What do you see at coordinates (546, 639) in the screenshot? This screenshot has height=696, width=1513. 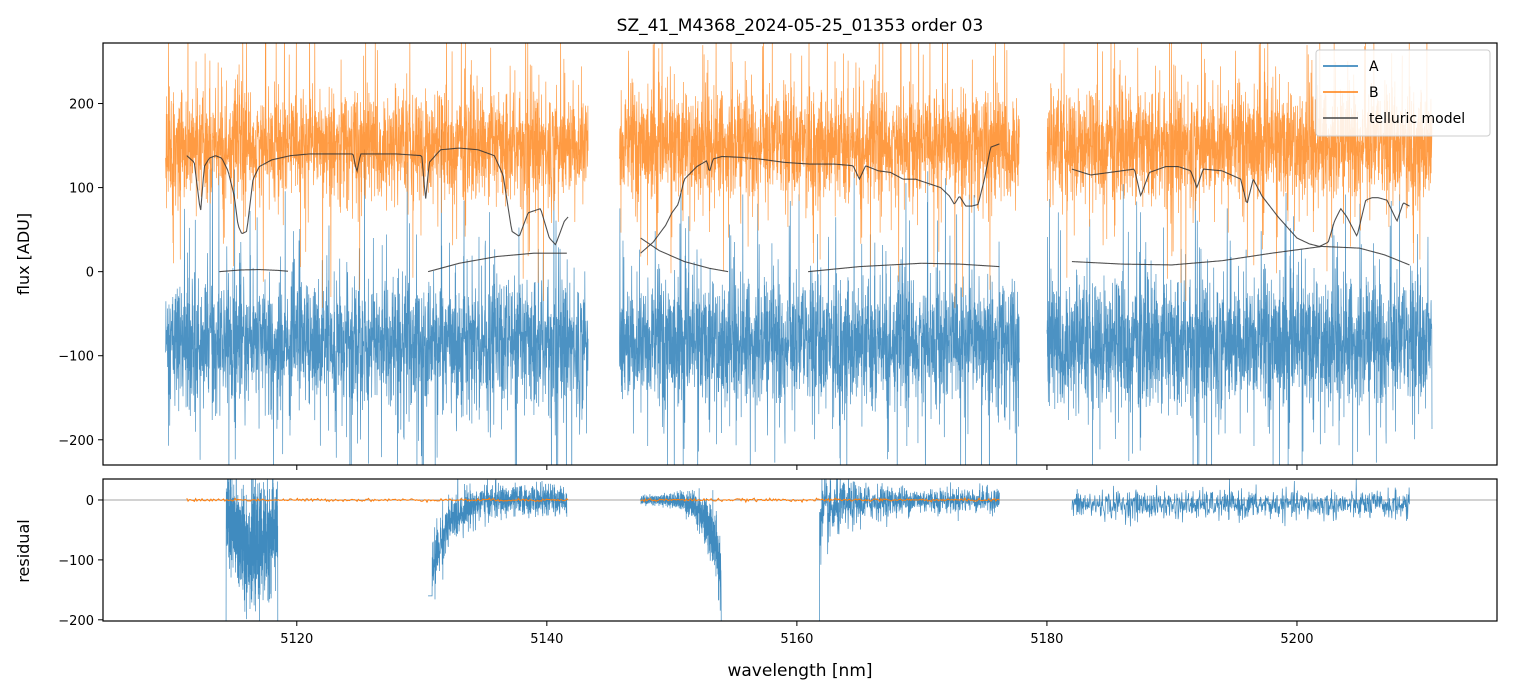 I see `xtick-label: 5140` at bounding box center [546, 639].